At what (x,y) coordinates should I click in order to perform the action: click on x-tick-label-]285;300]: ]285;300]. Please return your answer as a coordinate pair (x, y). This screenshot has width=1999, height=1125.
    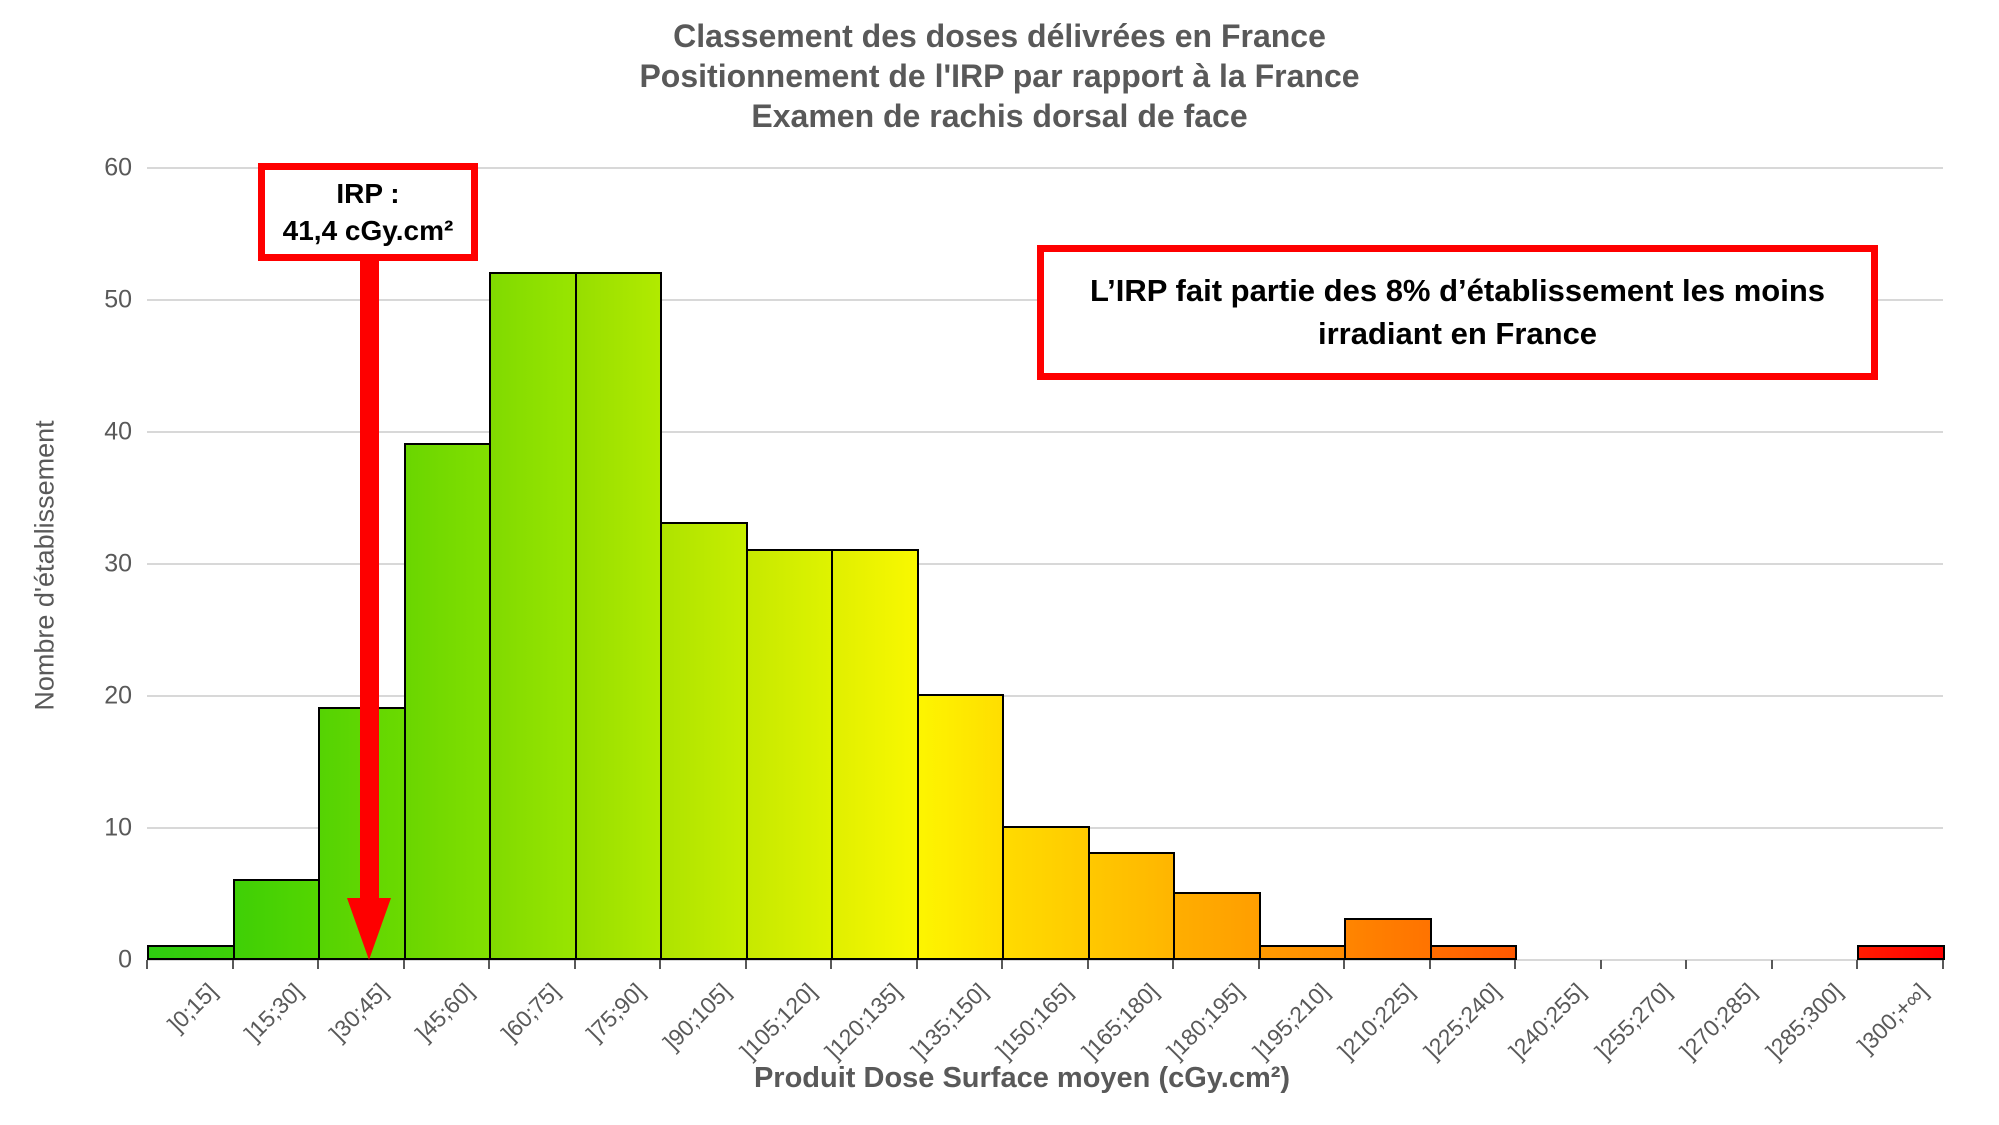
    Looking at the image, I should click on (1804, 1021).